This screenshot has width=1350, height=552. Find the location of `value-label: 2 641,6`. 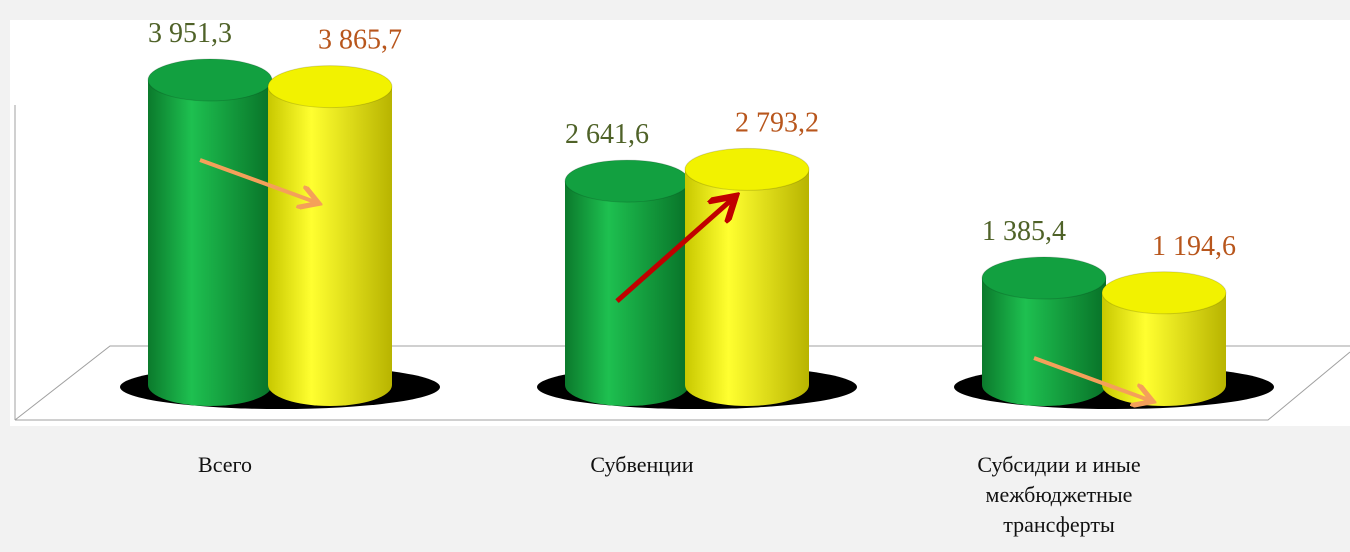

value-label: 2 641,6 is located at coordinates (607, 134).